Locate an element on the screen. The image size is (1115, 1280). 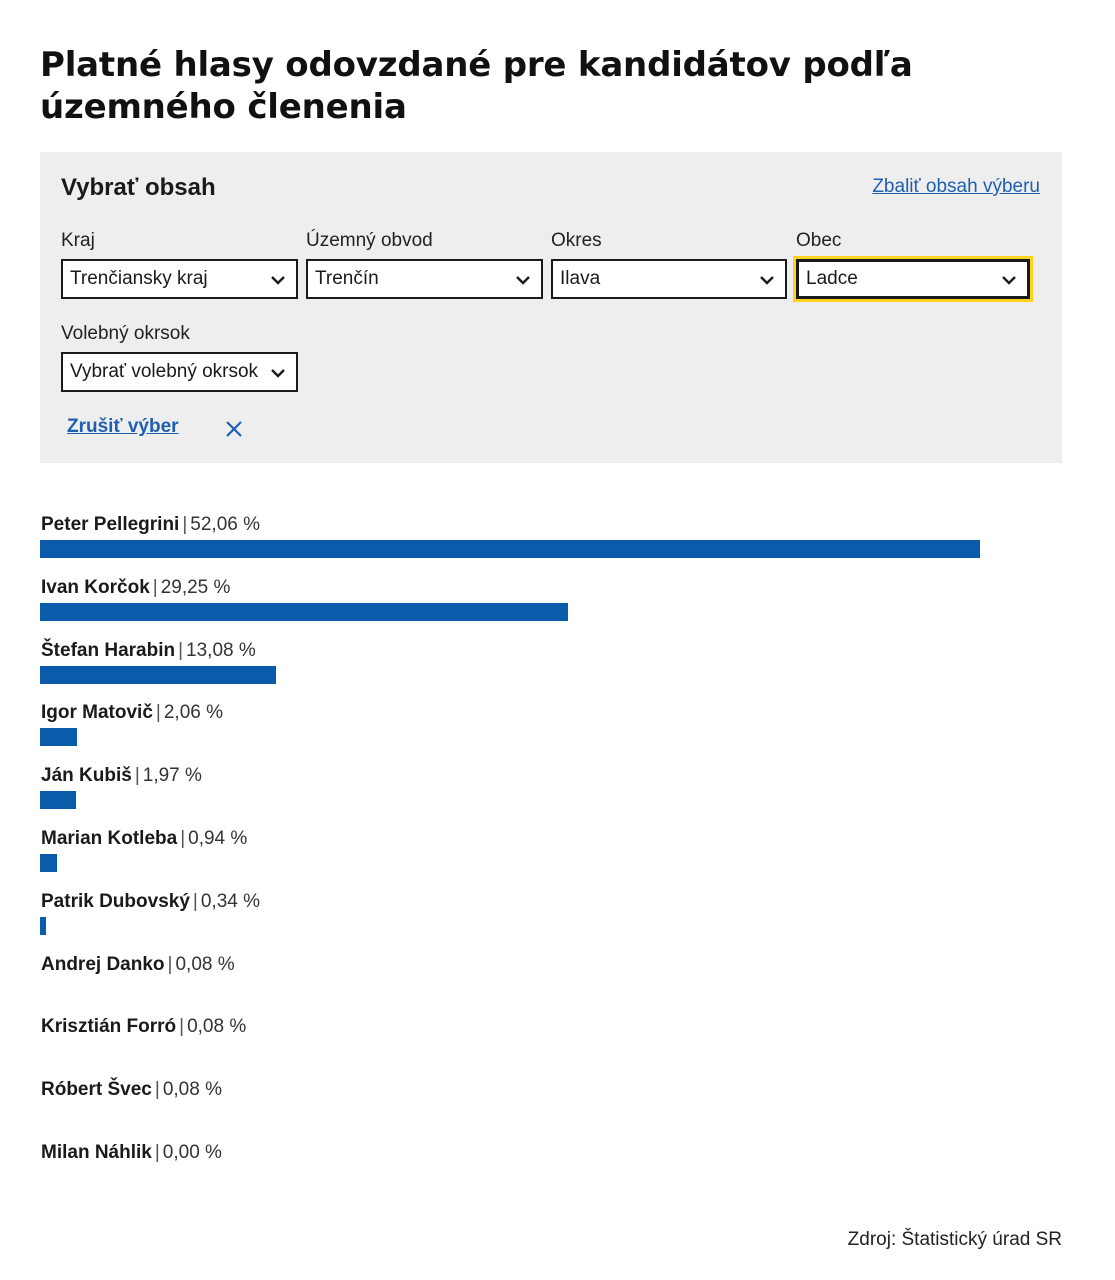
uzemny-obvod-select: Trenčín is located at coordinates (424, 279).